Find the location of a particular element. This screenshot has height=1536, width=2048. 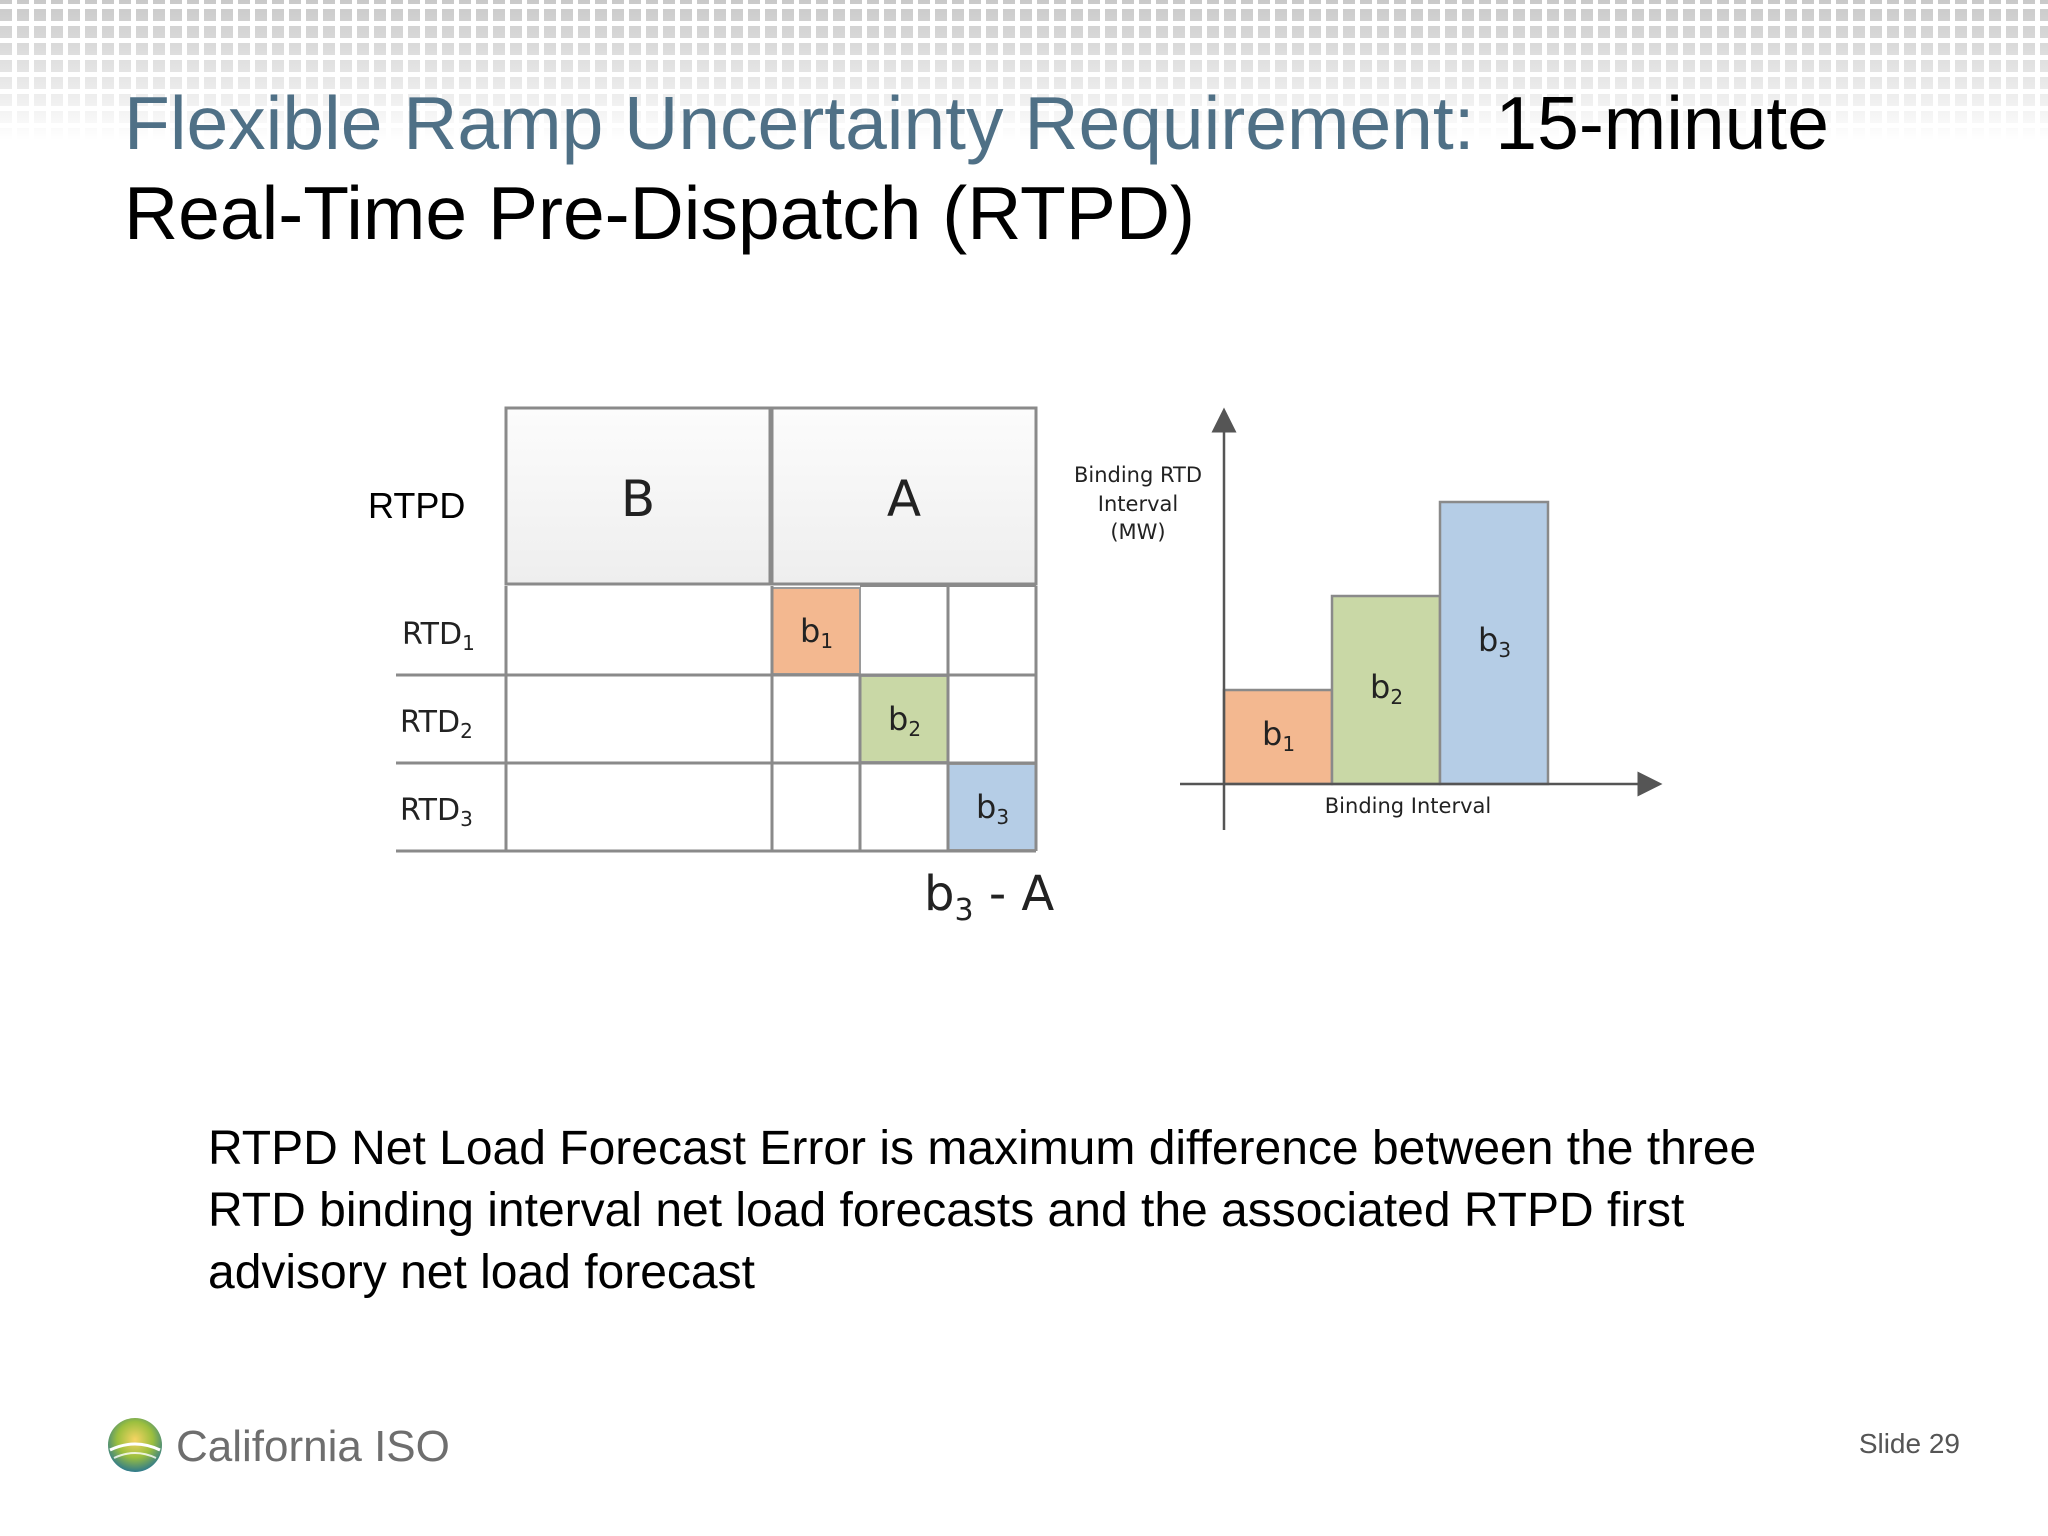

header-pattern is located at coordinates (1024, 70).